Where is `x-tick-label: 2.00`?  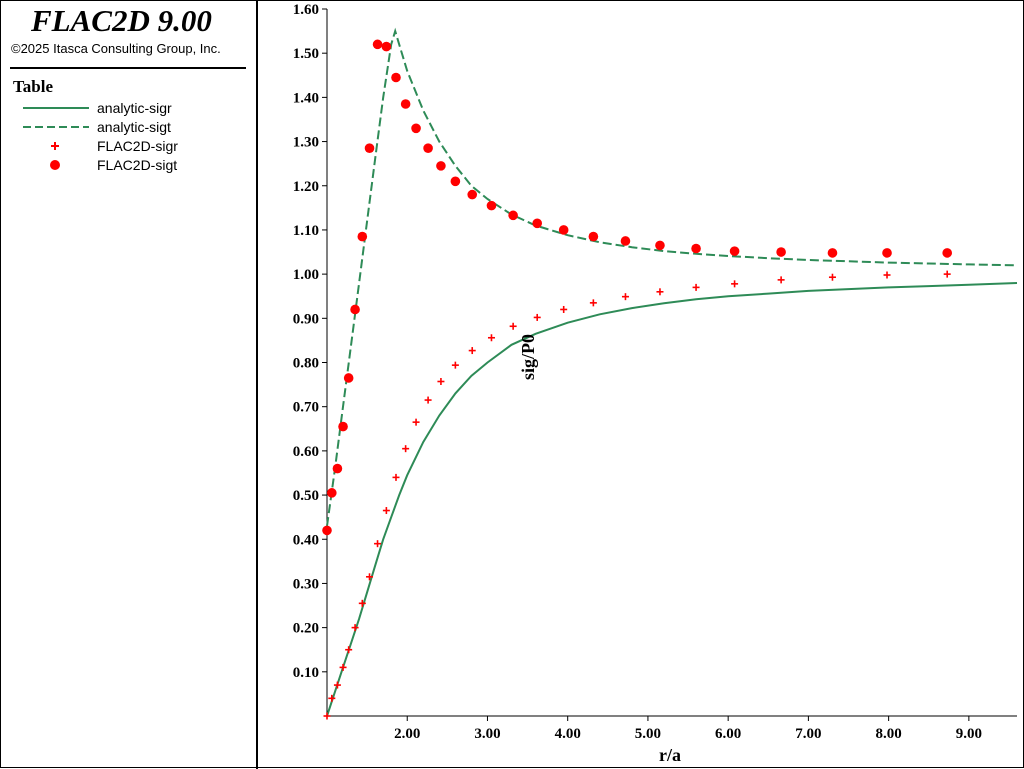
x-tick-label: 2.00 is located at coordinates (407, 734).